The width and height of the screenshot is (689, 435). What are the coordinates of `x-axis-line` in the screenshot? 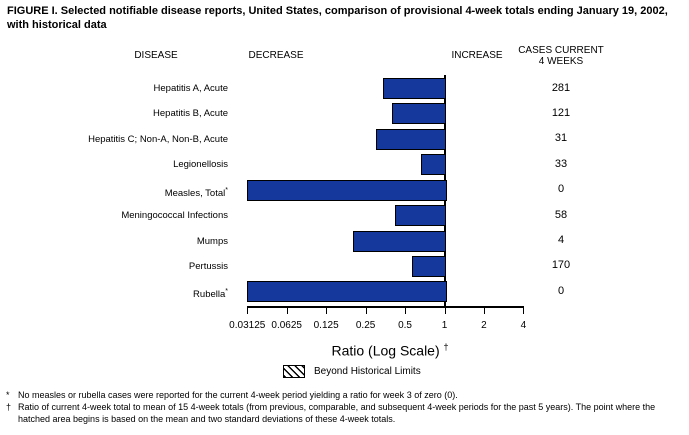 It's located at (385, 307).